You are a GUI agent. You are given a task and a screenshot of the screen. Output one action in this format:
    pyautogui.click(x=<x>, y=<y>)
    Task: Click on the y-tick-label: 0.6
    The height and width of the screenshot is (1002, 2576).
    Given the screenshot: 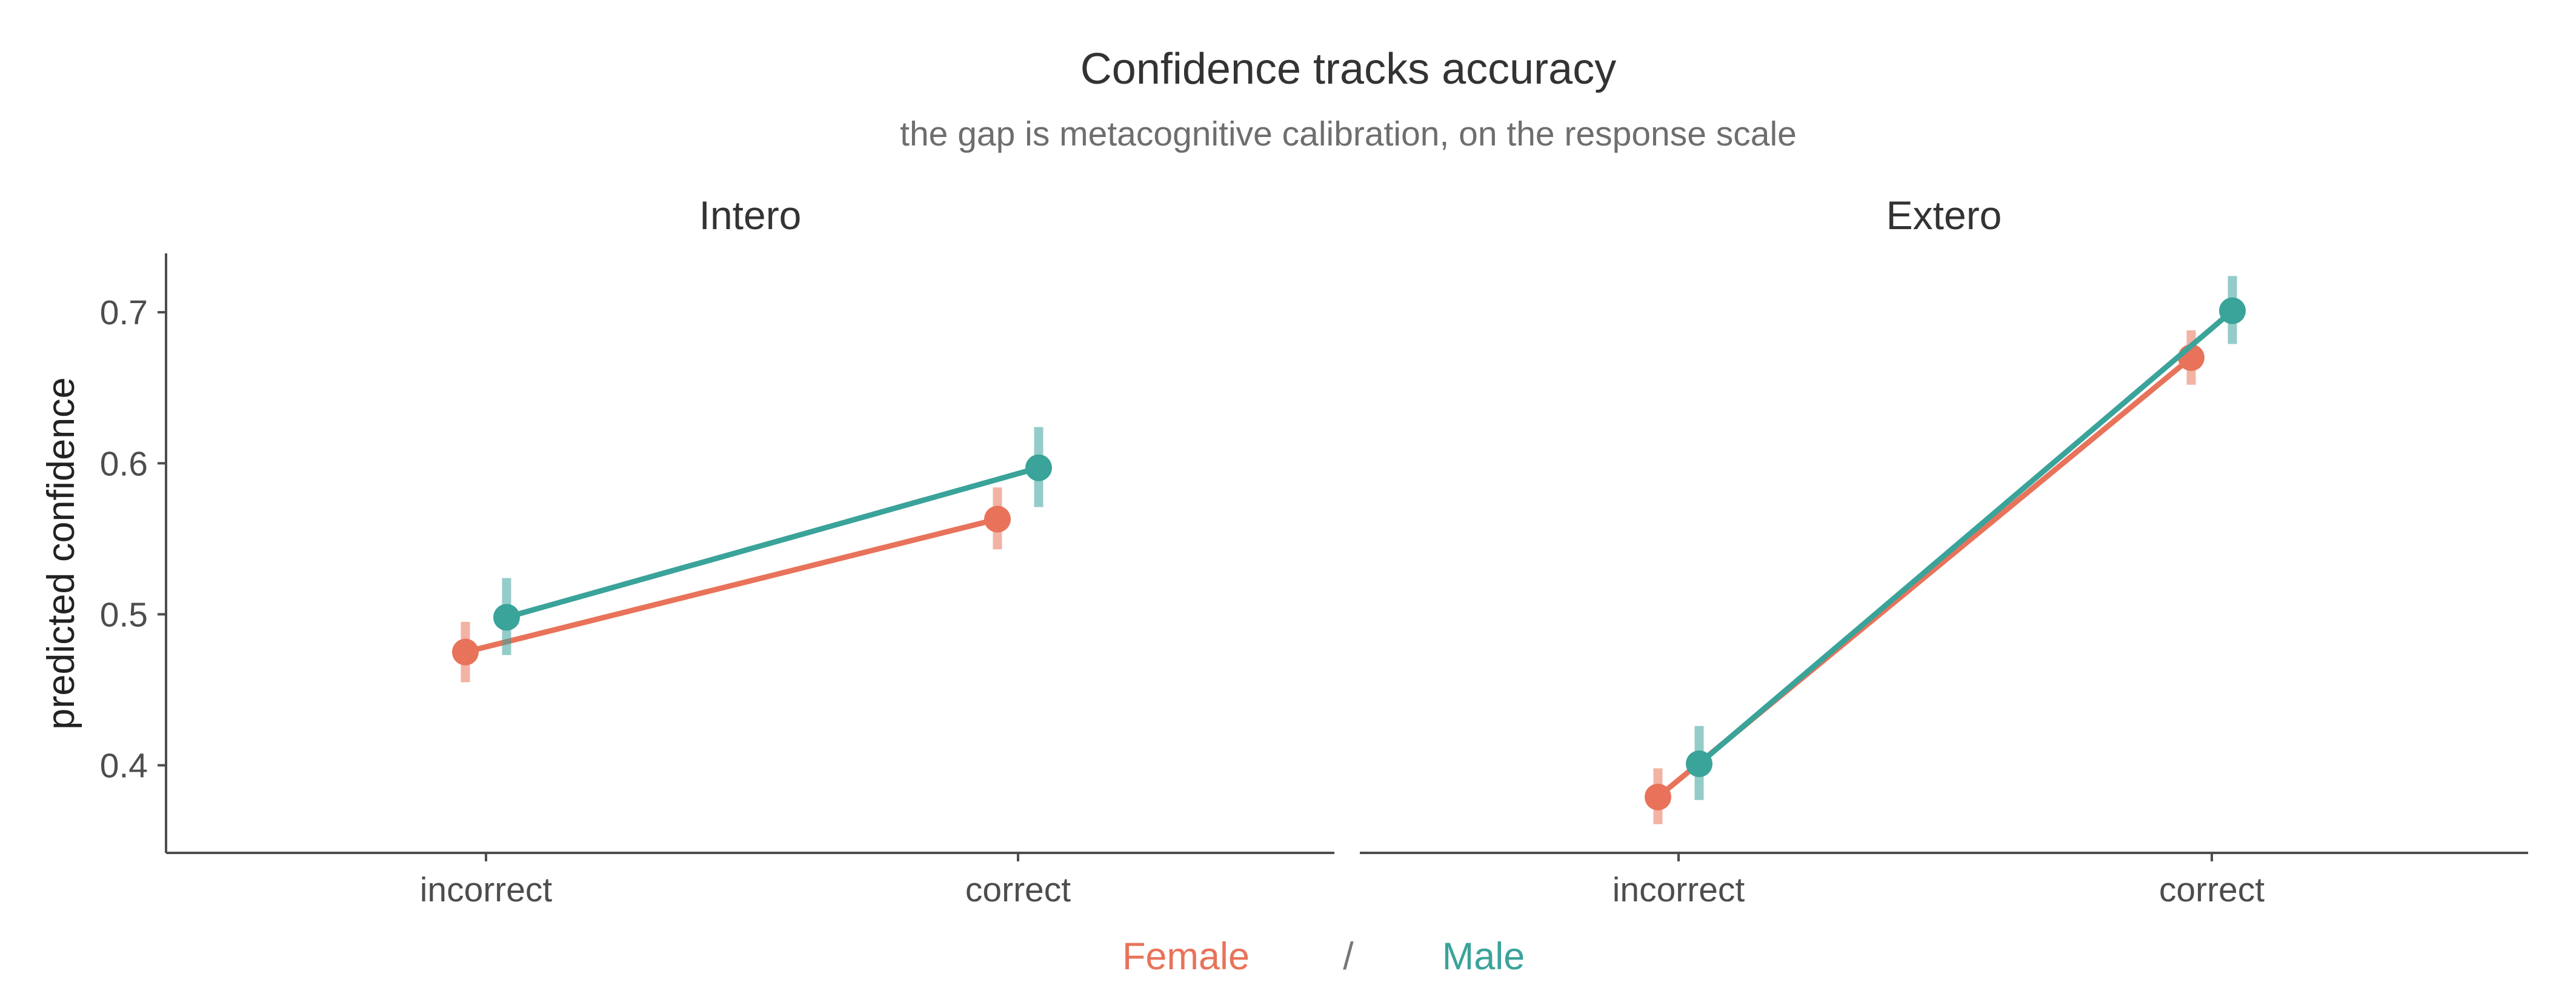 What is the action you would take?
    pyautogui.click(x=124, y=464)
    